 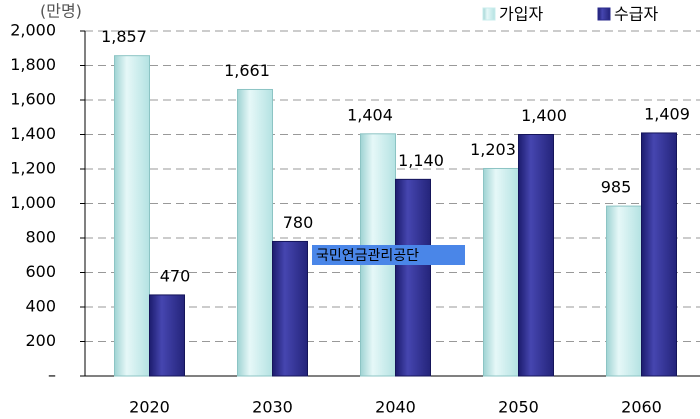 What do you see at coordinates (124, 36) in the screenshot?
I see `data-label: 1,857` at bounding box center [124, 36].